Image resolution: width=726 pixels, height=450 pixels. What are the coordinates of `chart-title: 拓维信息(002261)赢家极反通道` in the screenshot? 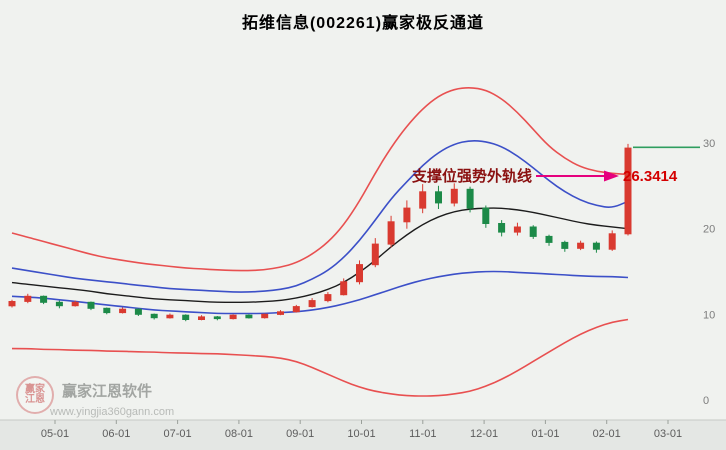 It's located at (363, 23).